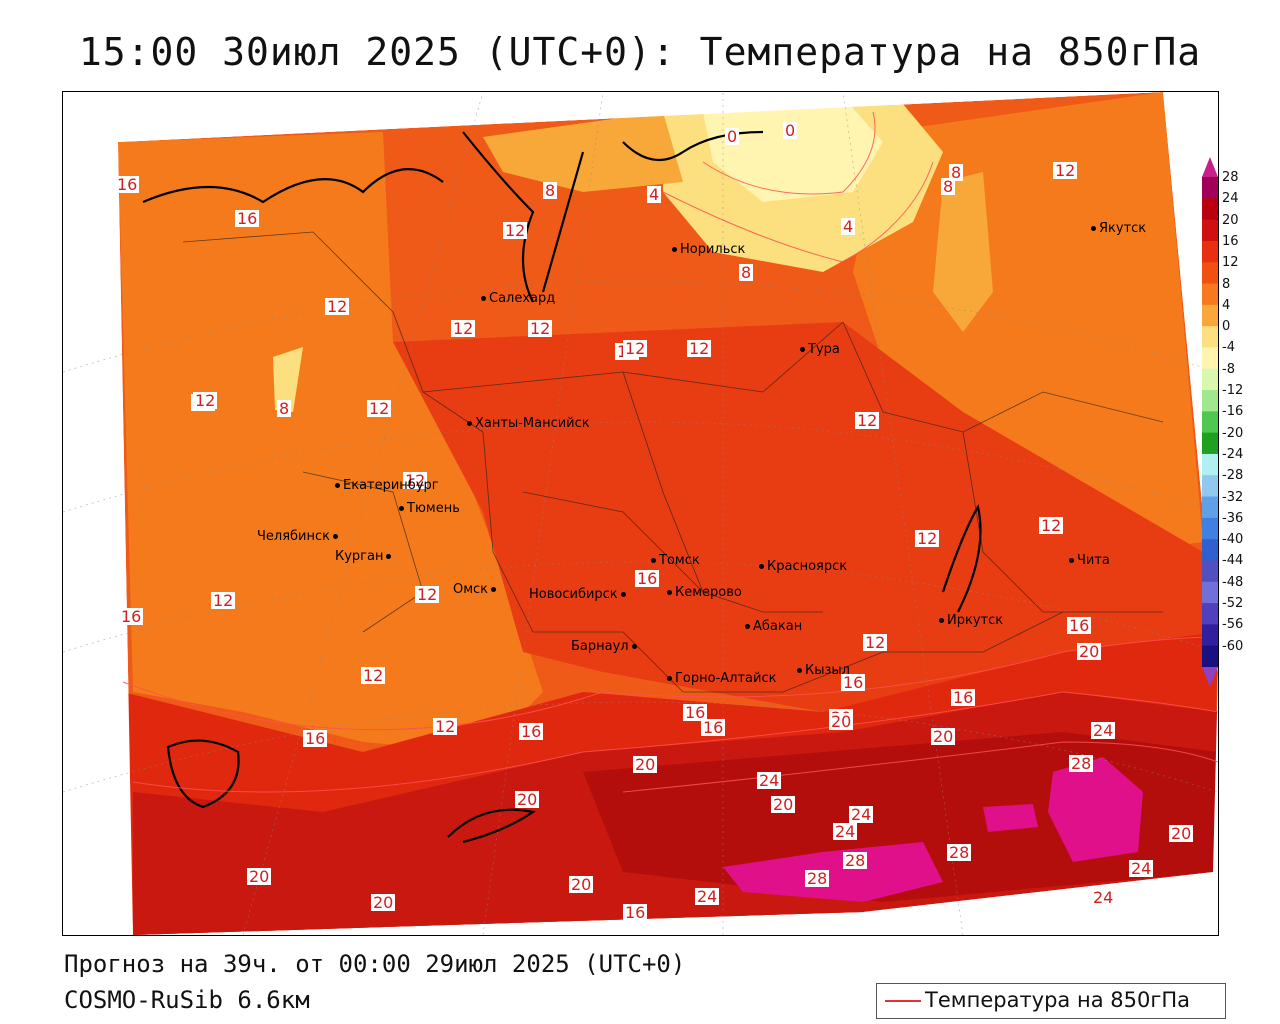 This screenshot has width=1280, height=1024. I want to click on colorbar-tick-label: -4, so click(1228, 348).